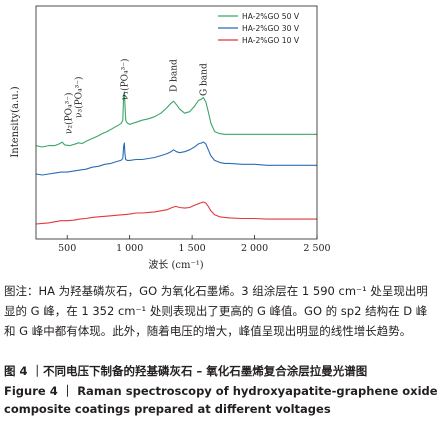 This screenshot has height=422, width=442. I want to click on x-tick-label: 1 500, so click(192, 248).